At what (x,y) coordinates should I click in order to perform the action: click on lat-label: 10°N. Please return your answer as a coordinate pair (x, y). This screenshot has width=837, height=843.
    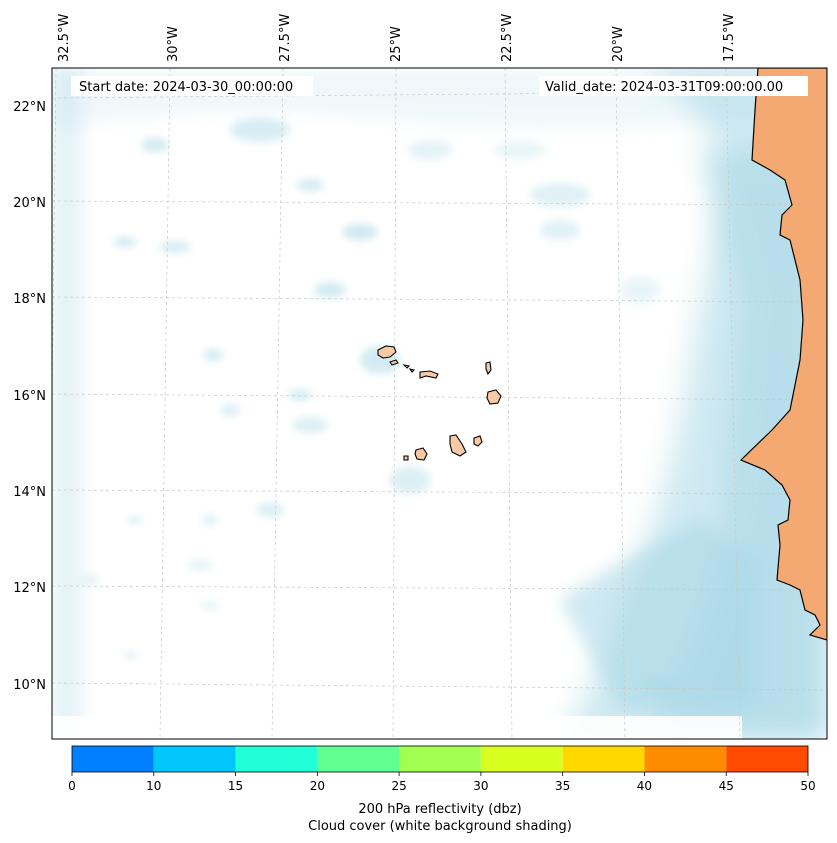
    Looking at the image, I should click on (29, 685).